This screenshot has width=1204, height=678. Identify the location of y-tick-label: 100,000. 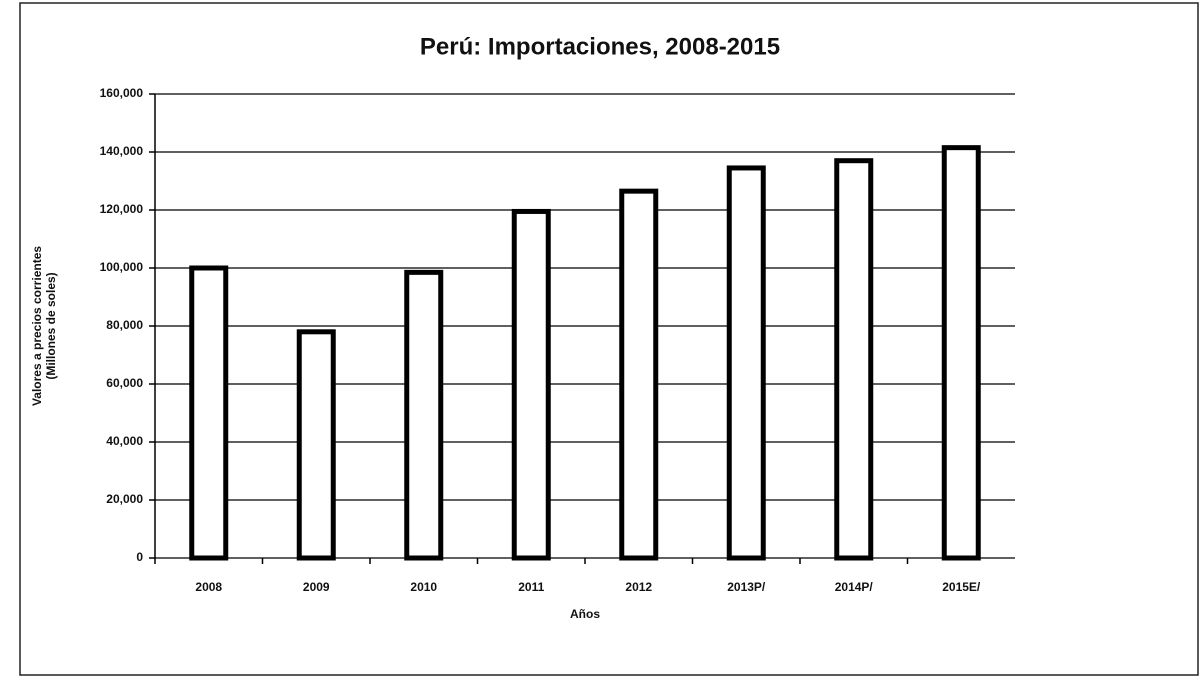
(122, 267).